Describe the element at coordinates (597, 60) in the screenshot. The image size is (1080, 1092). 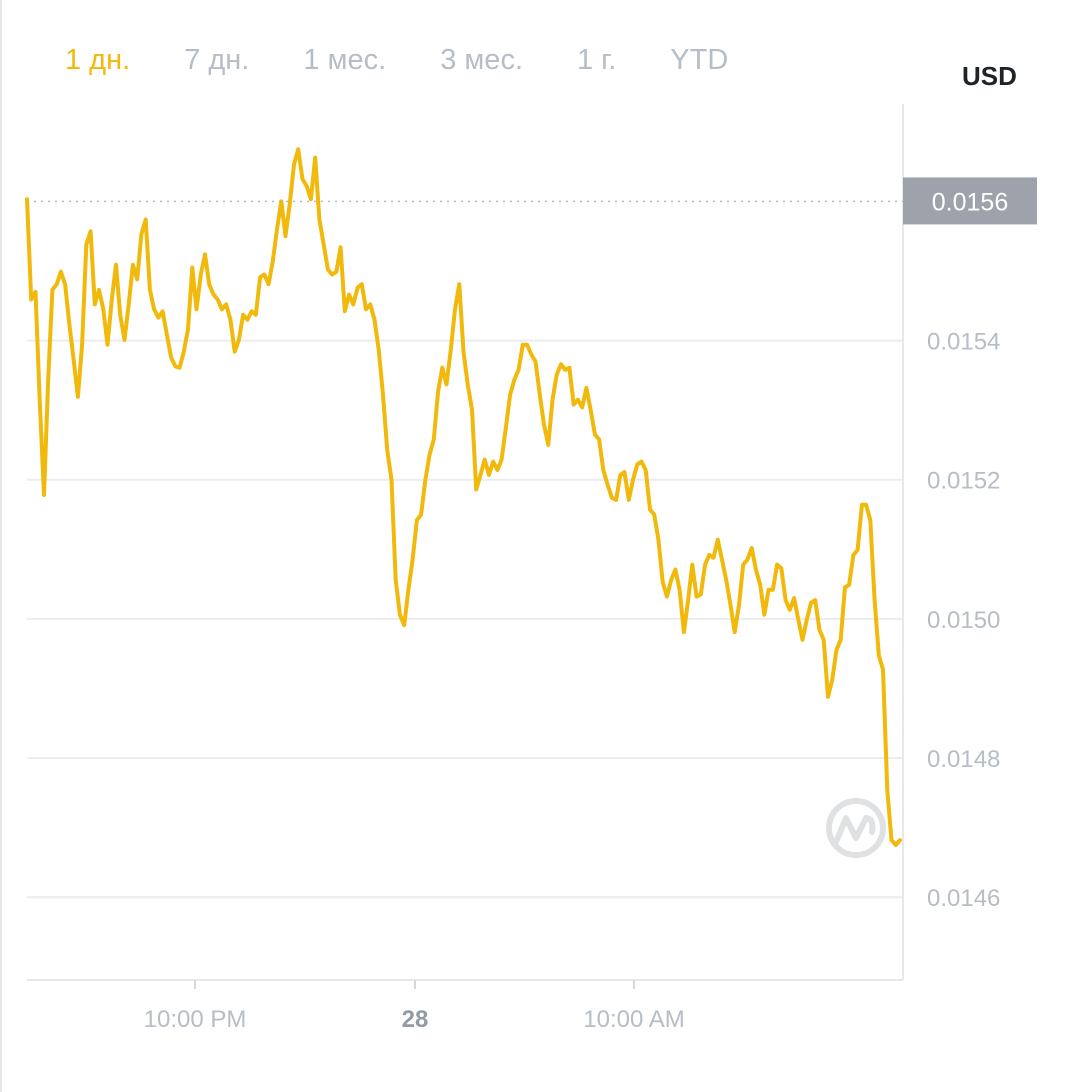
I see `tab-1-year: 1 г.` at that location.